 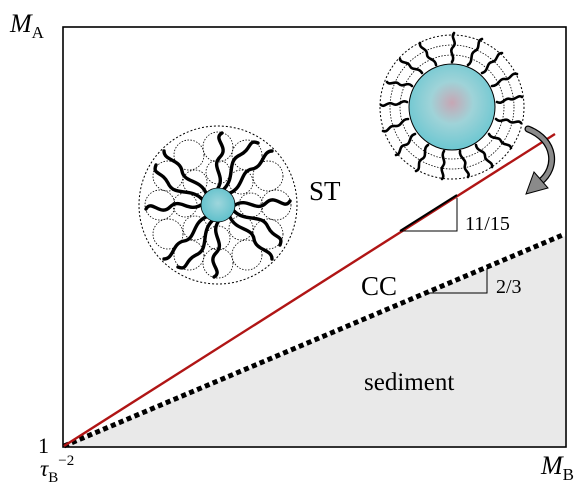 I want to click on st-slope-triangle-edge, so click(x=428, y=213).